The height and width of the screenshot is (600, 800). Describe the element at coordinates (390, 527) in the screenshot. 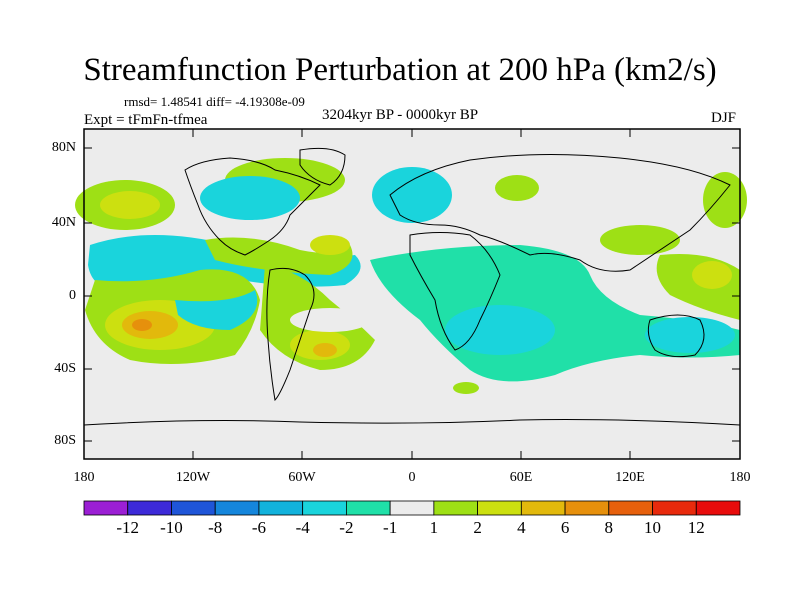

I see `colorbar-label: -1` at that location.